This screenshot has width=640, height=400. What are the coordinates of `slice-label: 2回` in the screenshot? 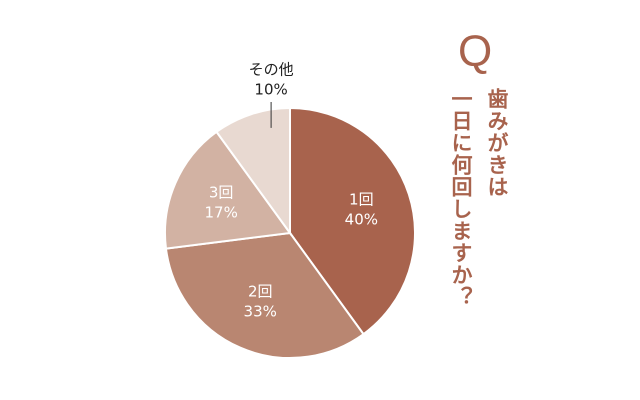 It's located at (260, 291).